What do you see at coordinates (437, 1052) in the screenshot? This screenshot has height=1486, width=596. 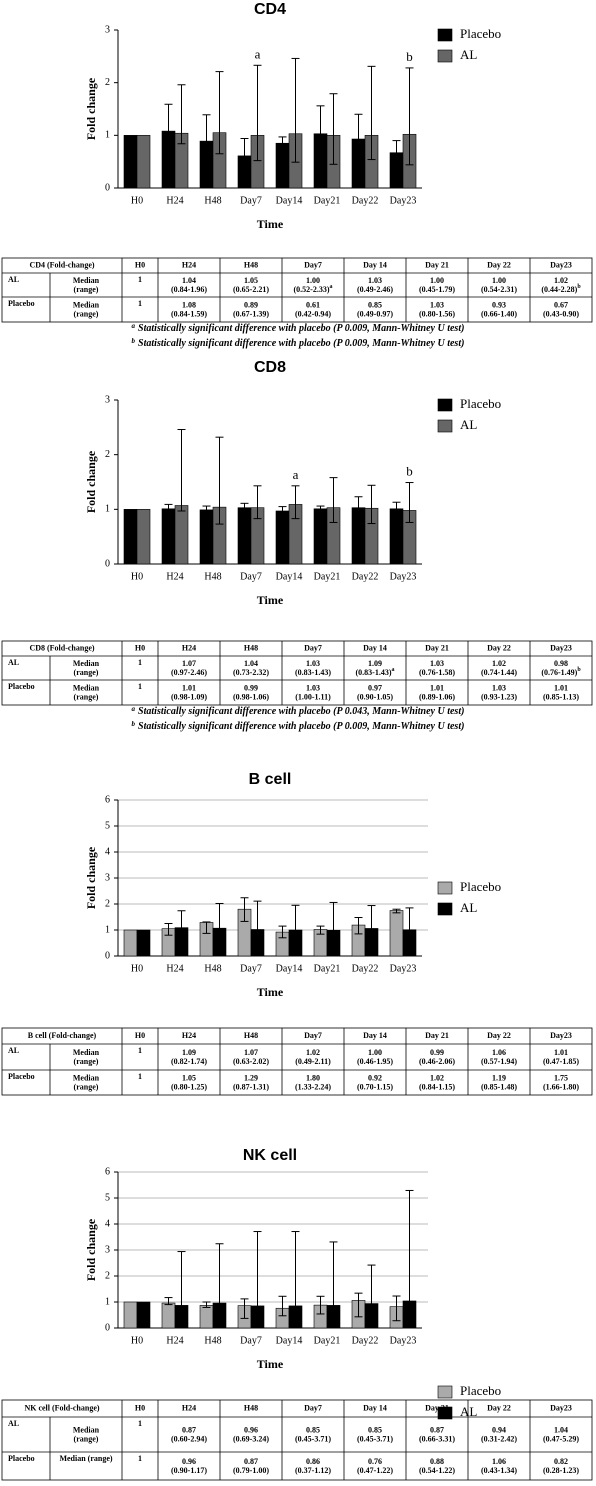 I see `cell-median: 0.99` at bounding box center [437, 1052].